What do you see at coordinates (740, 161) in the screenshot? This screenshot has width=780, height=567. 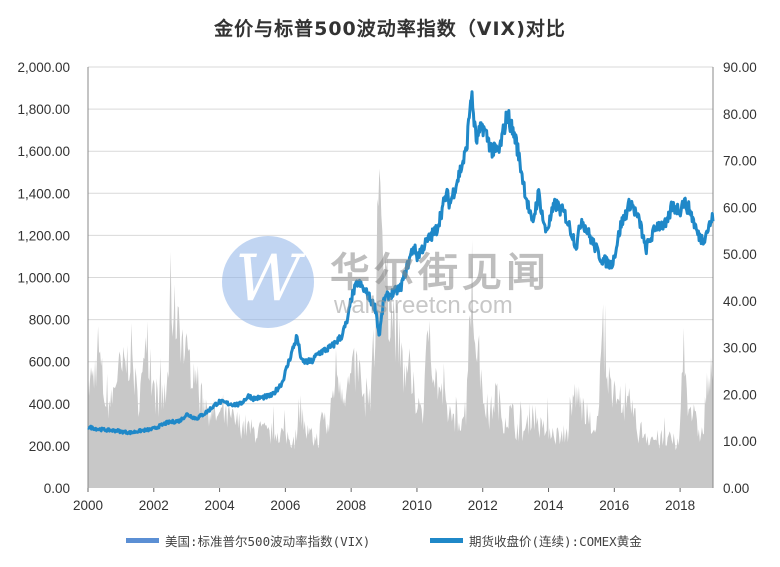 I see `right-tick-label: 70.00` at bounding box center [740, 161].